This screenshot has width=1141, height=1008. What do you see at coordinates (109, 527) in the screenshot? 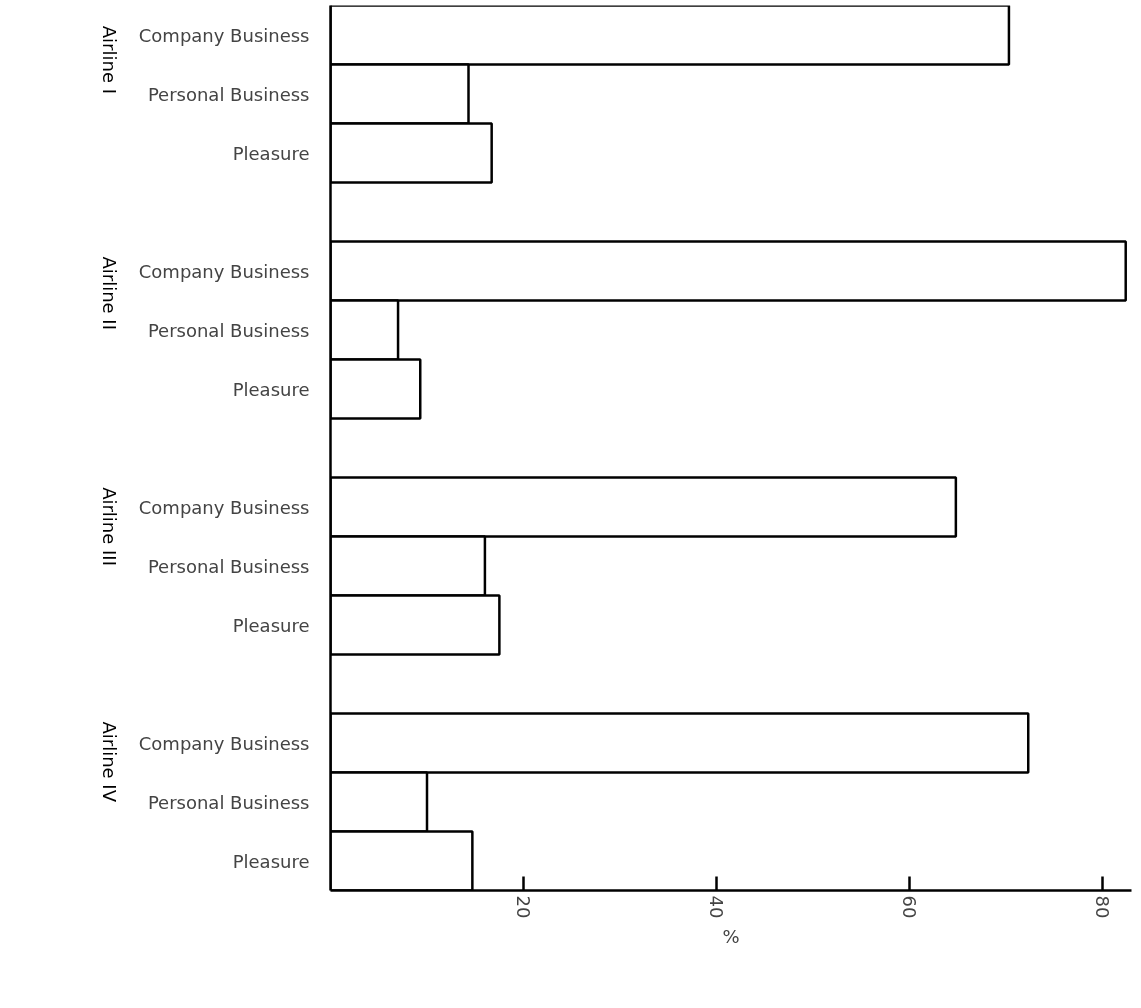
I see `text: Airline III` at bounding box center [109, 527].